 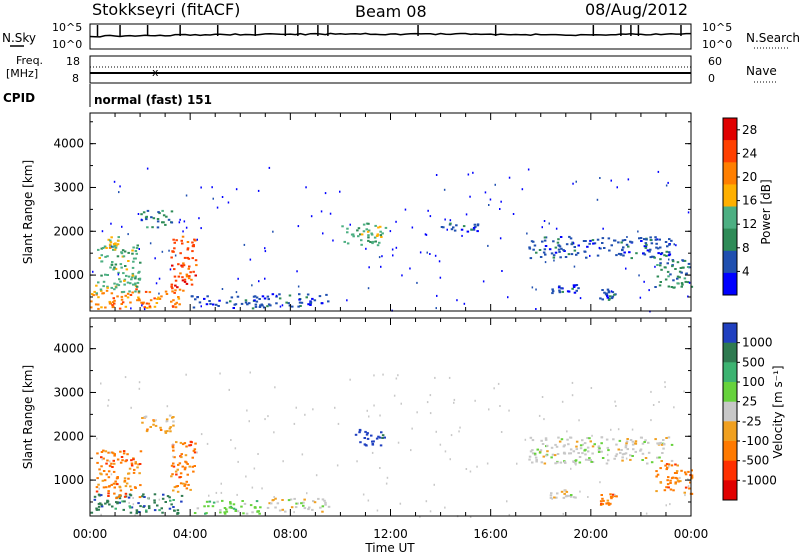 I want to click on colorbar-tick-label: -100, so click(x=755, y=441).